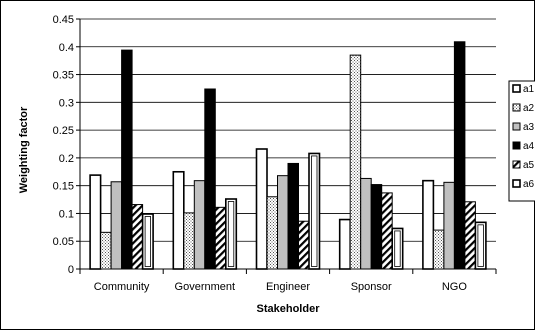  I want to click on legend-label: a4, so click(529, 146).